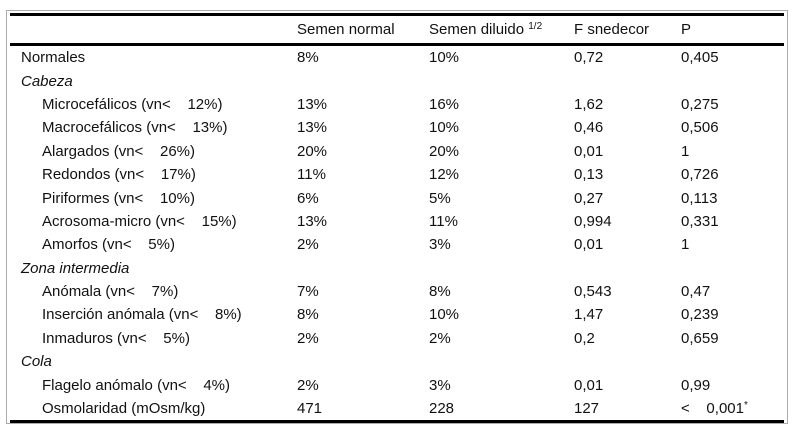 The width and height of the screenshot is (798, 436). Describe the element at coordinates (397, 384) in the screenshot. I see `table-row-flagelo-anomalo: Flagelo anómalo (vn< 4%) 2% 3% 0,01 0,99` at that location.